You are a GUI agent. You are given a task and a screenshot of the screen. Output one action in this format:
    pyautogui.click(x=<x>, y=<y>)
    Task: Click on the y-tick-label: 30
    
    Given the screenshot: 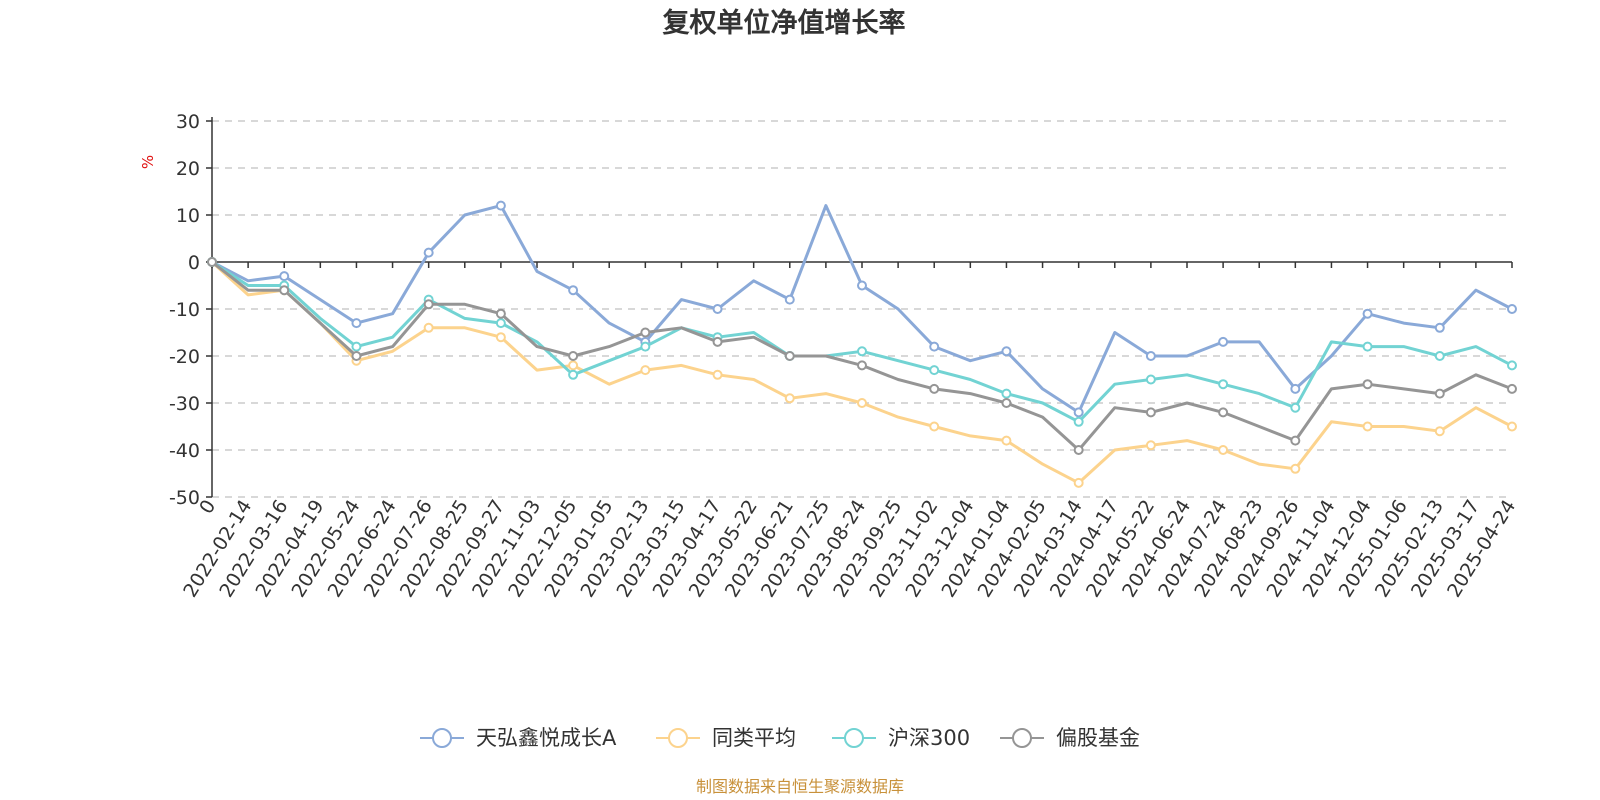 What is the action you would take?
    pyautogui.click(x=188, y=122)
    